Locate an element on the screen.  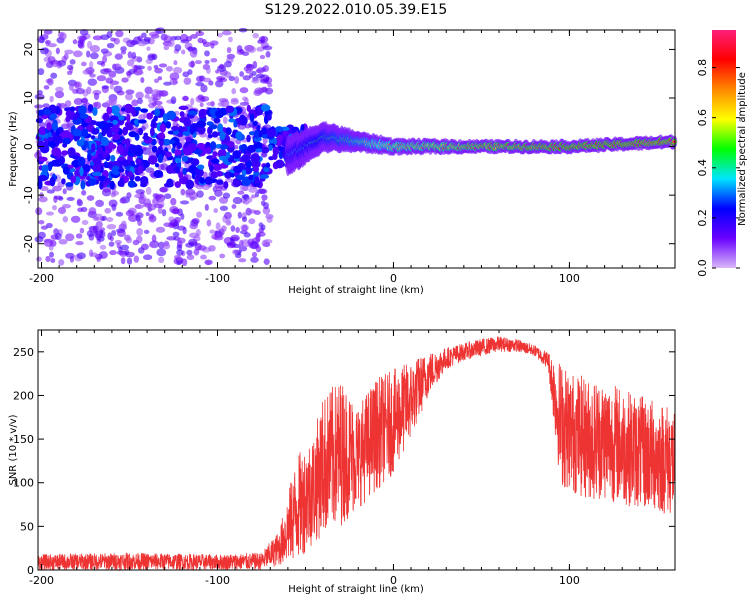
y-tick-label: 250 is located at coordinates (23, 352).